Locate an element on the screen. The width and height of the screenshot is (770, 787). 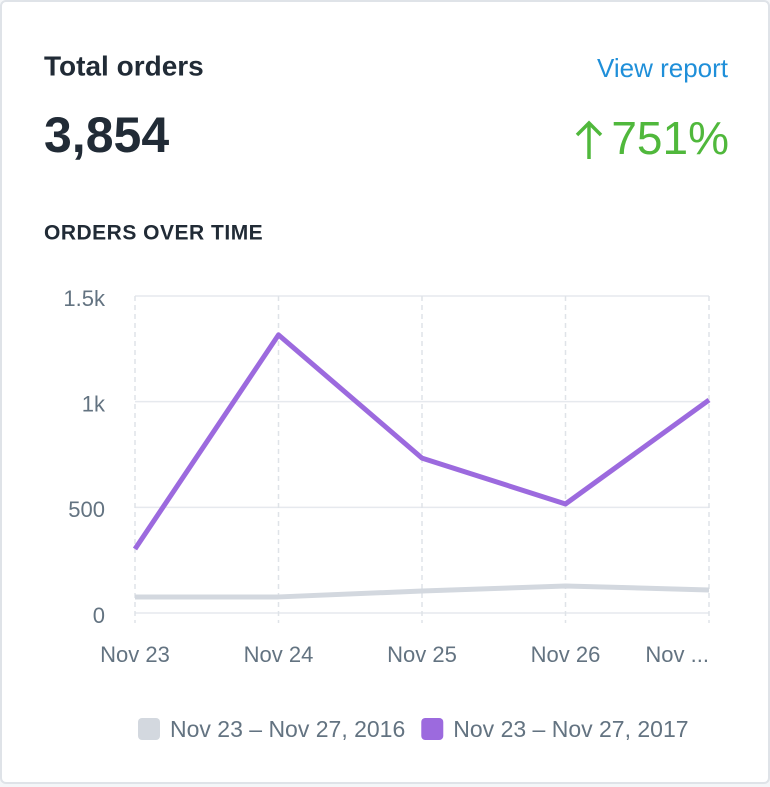
x-tick-label: Nov 25 is located at coordinates (422, 654).